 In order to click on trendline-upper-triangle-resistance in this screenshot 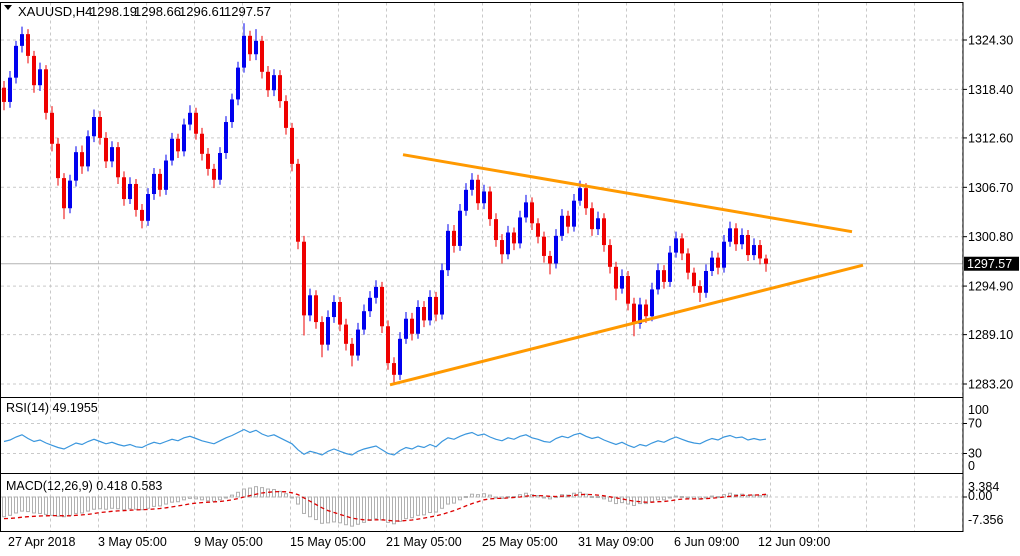, I will do `click(627, 193)`.